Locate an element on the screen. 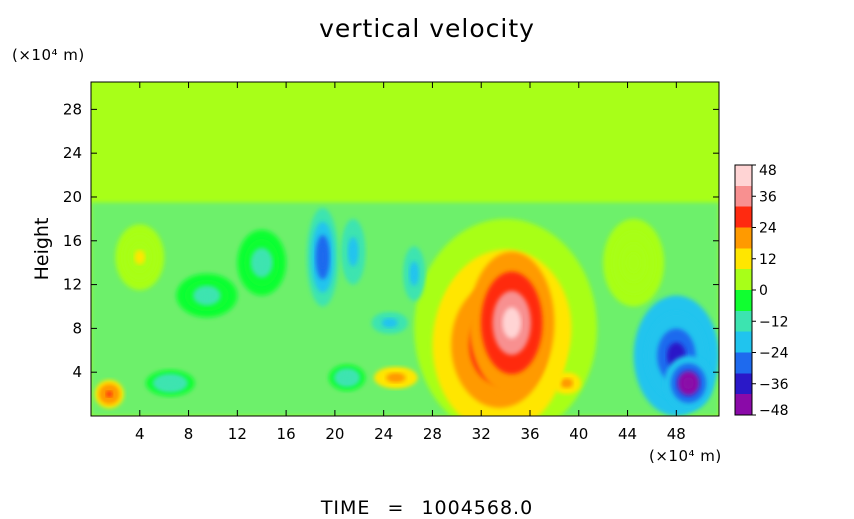  colorbar-tick-label: −36 is located at coordinates (774, 385).